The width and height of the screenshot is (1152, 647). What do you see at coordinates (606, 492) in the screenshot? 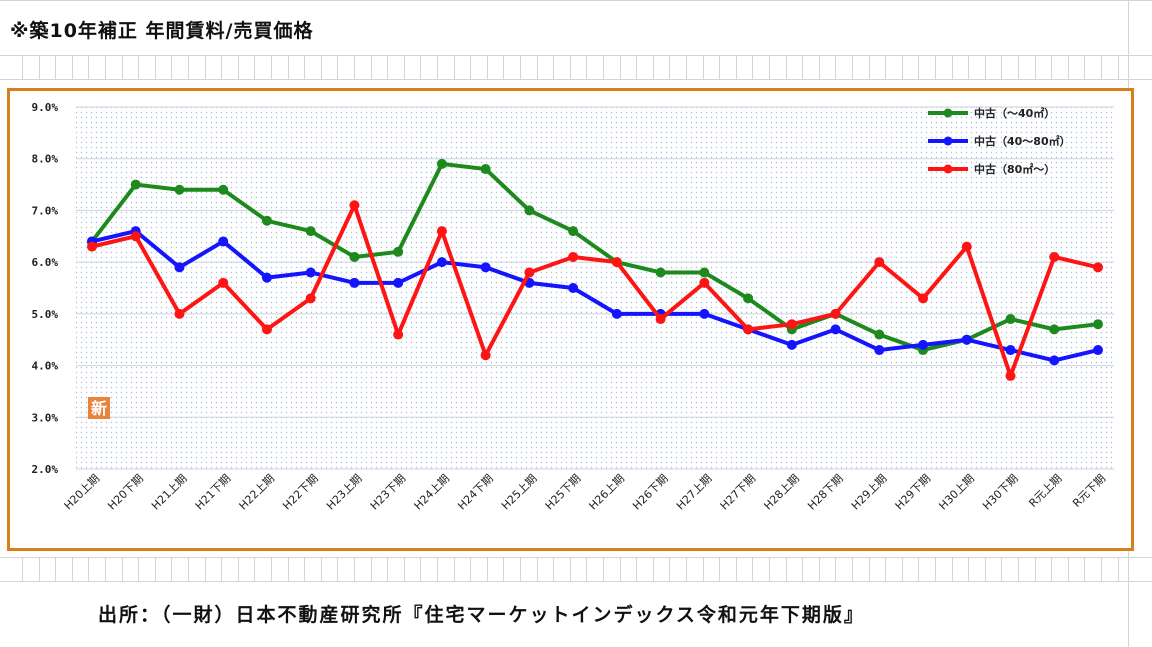
I see `x-tick-label: H26上期` at bounding box center [606, 492].